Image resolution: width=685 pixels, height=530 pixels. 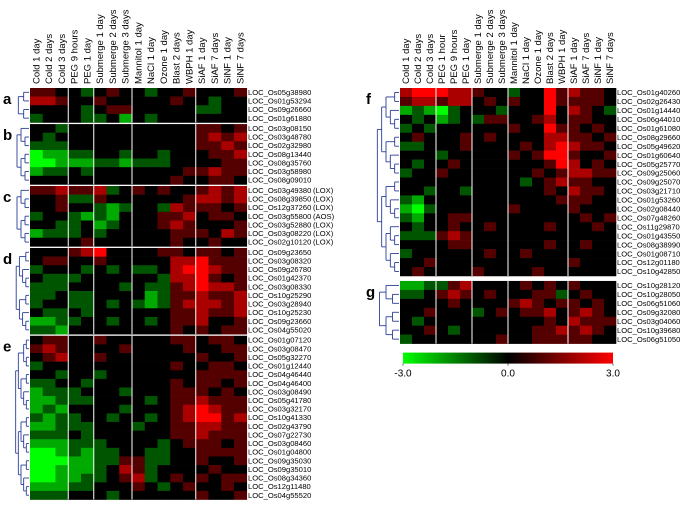 What do you see at coordinates (648, 244) in the screenshot?
I see `row-label: LOC_Os08g38990` at bounding box center [648, 244].